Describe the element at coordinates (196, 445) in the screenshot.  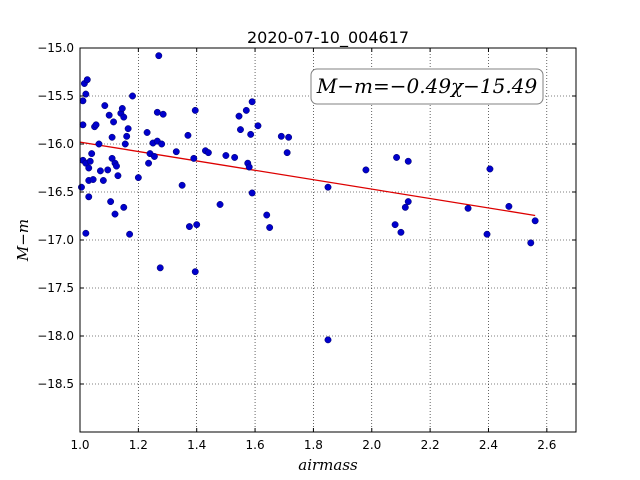
I see `x-tick-label: 1.4` at that location.